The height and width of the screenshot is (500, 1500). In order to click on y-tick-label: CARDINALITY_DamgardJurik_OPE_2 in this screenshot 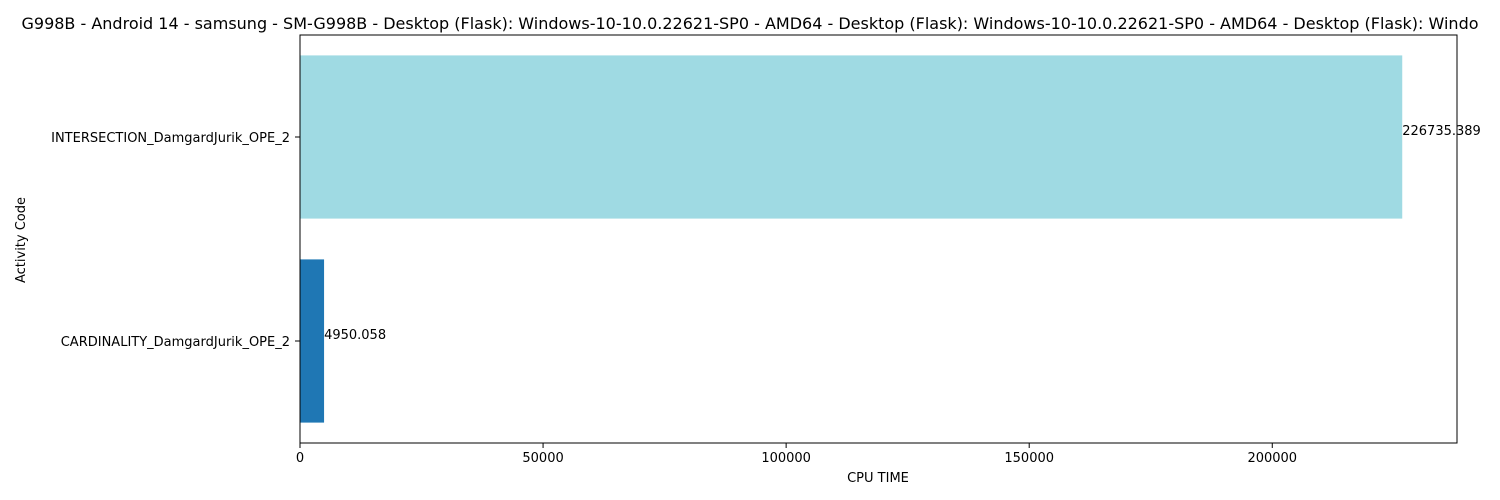, I will do `click(175, 342)`.